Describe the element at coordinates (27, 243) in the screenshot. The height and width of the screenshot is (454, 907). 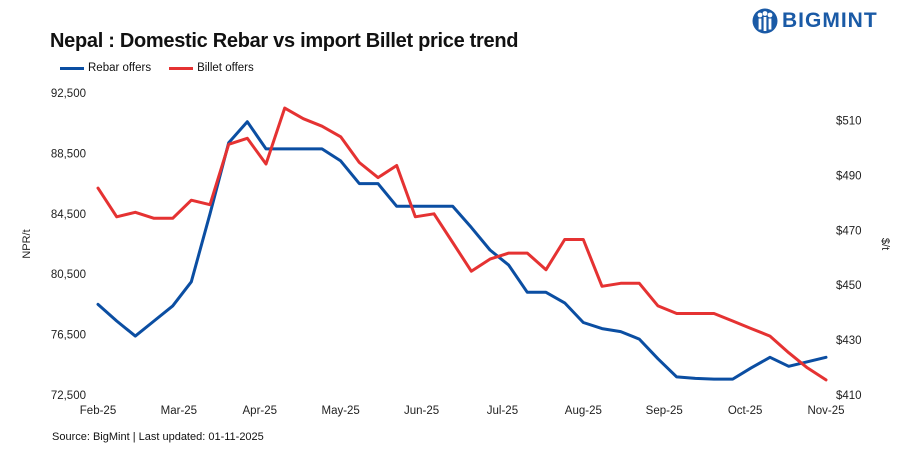
I see `y-axis-title-left: NPR/t` at that location.